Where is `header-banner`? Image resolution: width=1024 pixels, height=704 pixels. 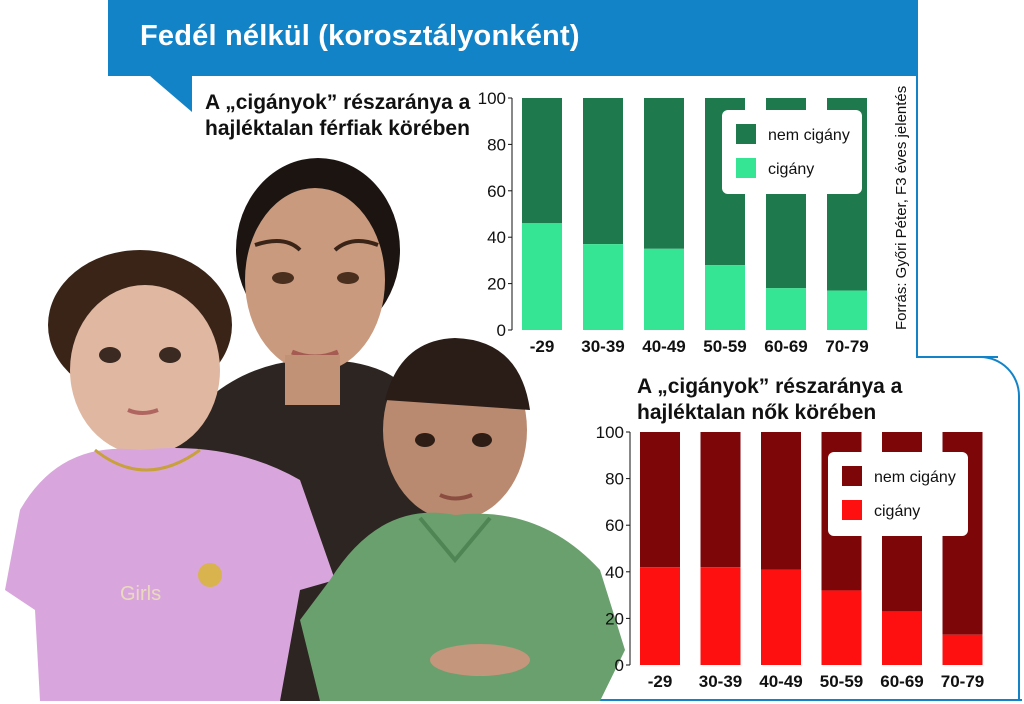 header-banner is located at coordinates (513, 38).